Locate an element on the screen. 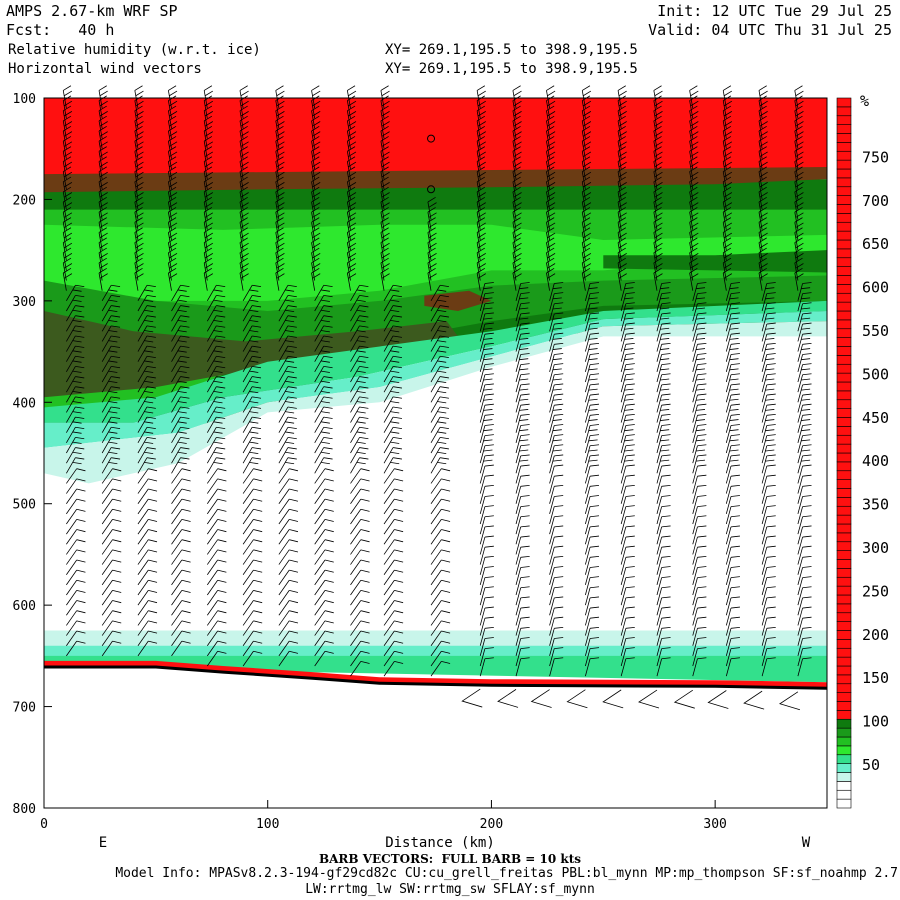 Image resolution: width=900 pixels, height=900 pixels. colorbar-label: 500 is located at coordinates (875, 374).